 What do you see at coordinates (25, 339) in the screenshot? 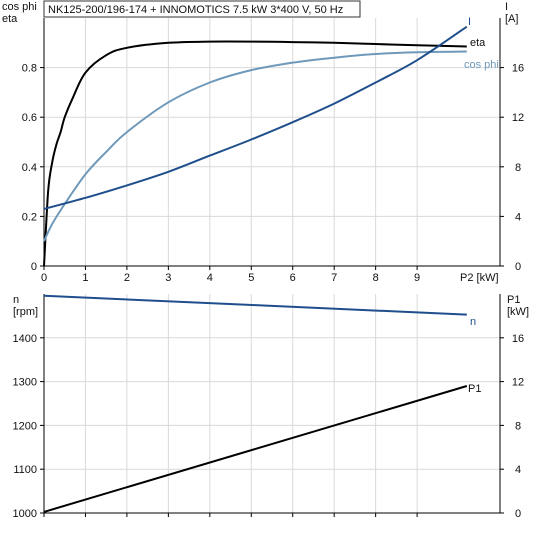
I see `y-left-tick-label: 1400` at bounding box center [25, 339].